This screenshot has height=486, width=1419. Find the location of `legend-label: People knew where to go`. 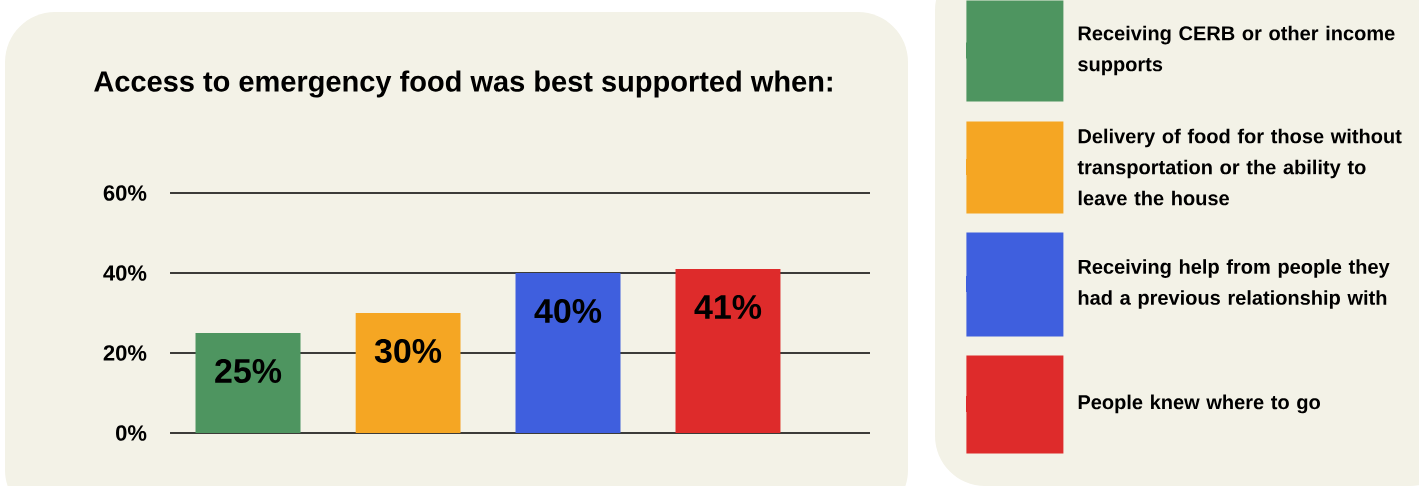

legend-label: People knew where to go is located at coordinates (1199, 404).